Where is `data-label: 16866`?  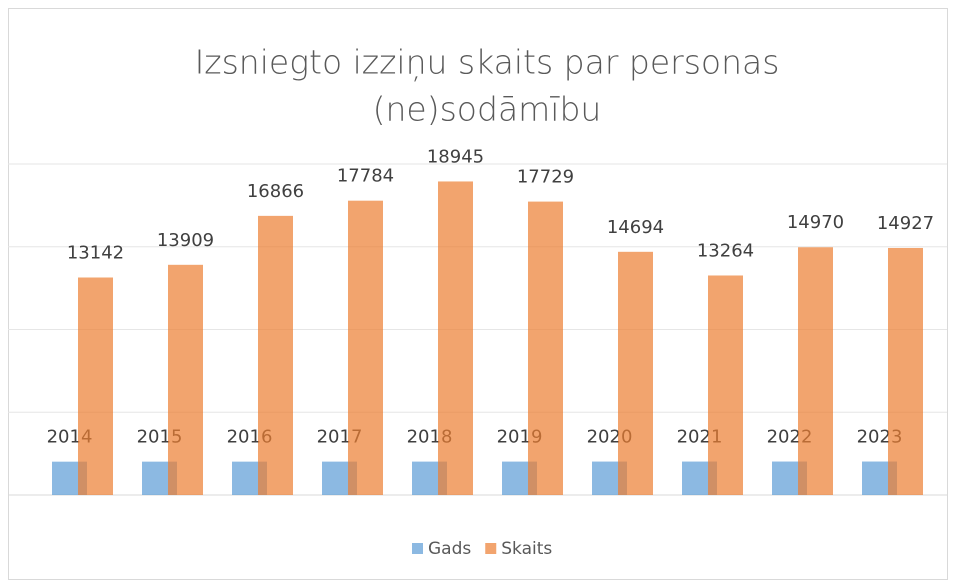
data-label: 16866 is located at coordinates (275, 191).